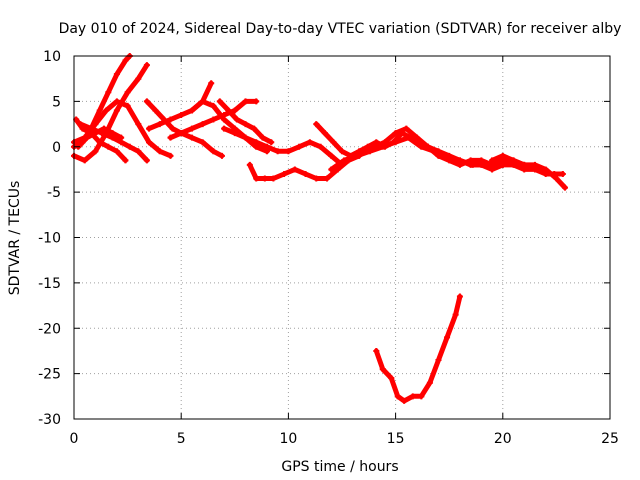 The width and height of the screenshot is (640, 480). Describe the element at coordinates (122, 128) in the screenshot. I see `series-line-s6` at that location.